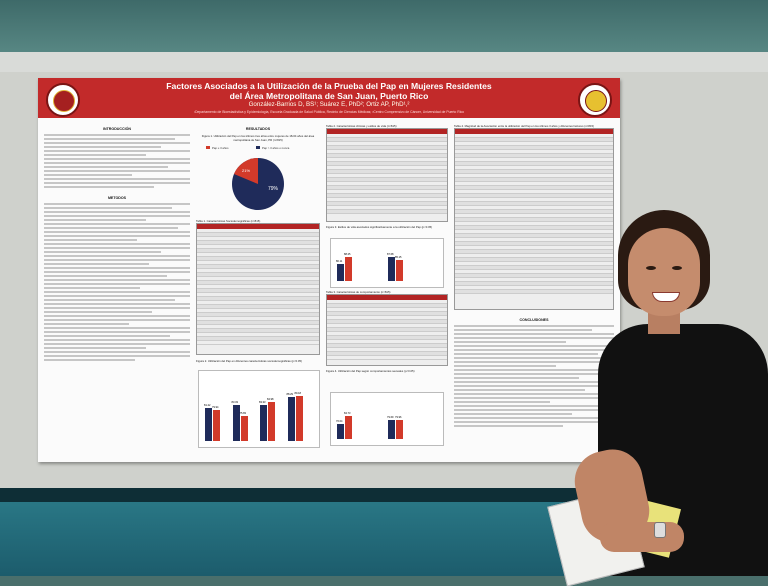 The height and width of the screenshot is (586, 768). Describe the element at coordinates (642, 537) in the screenshot. I see `hands` at that location.